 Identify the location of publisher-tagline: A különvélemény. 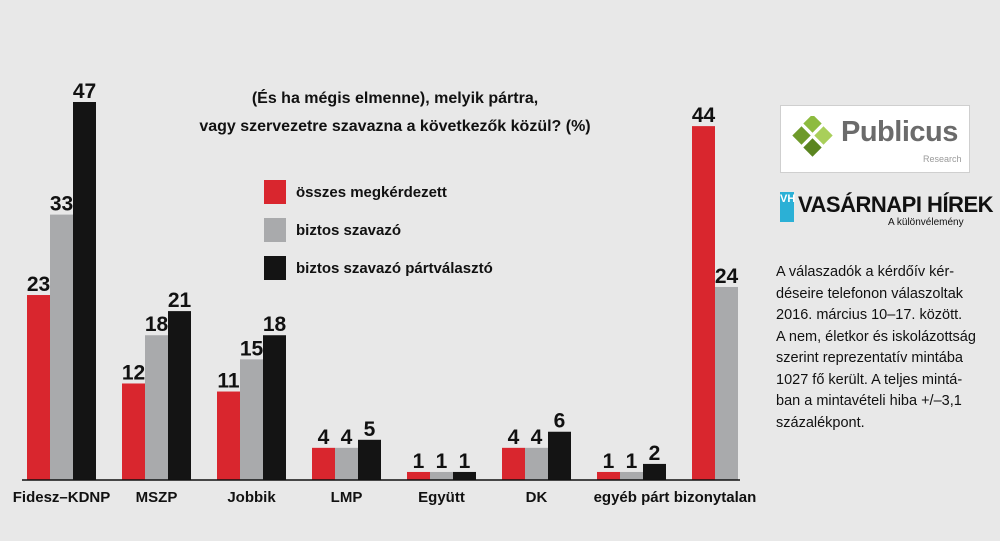
(926, 222).